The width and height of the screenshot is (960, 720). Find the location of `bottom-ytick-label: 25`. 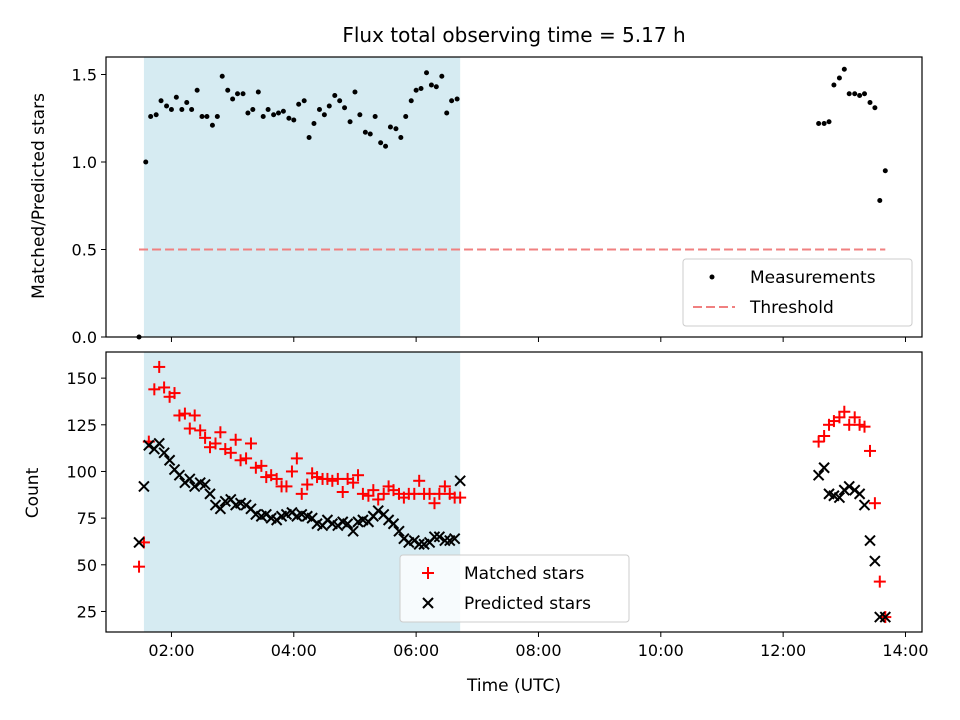

bottom-ytick-label: 25 is located at coordinates (87, 611).